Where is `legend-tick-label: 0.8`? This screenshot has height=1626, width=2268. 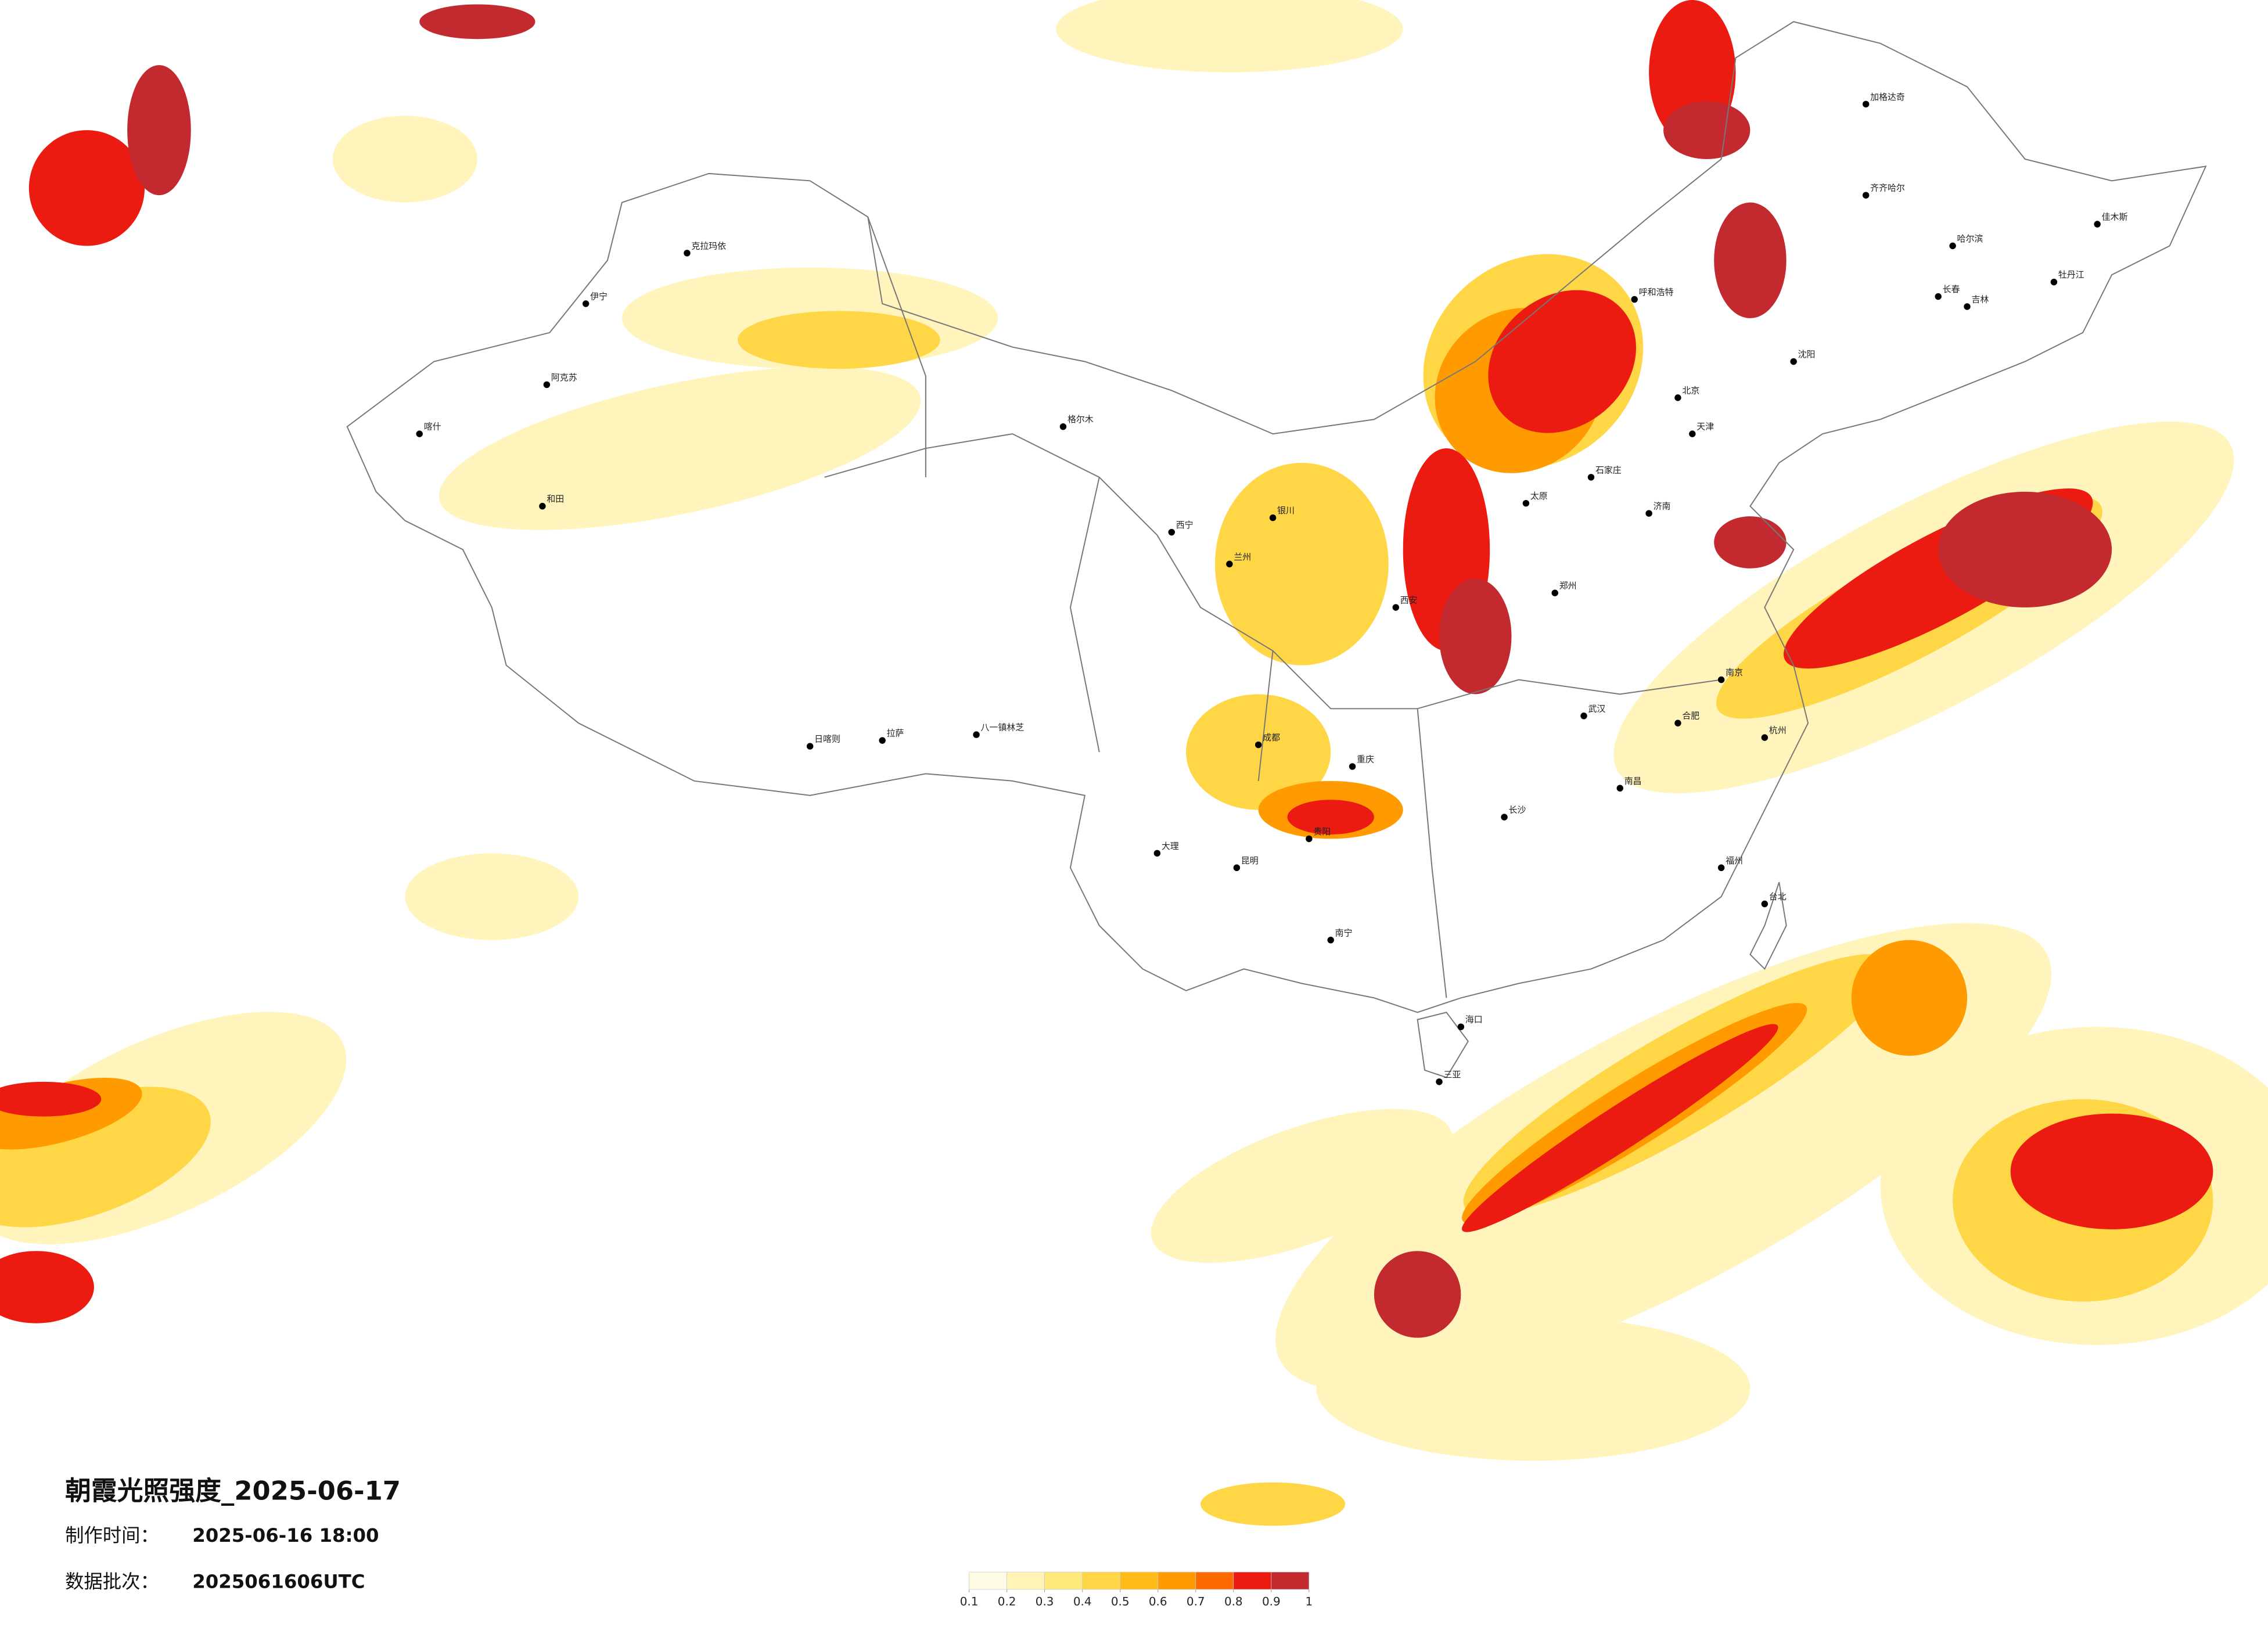
legend-tick-label: 0.8 is located at coordinates (1233, 1601).